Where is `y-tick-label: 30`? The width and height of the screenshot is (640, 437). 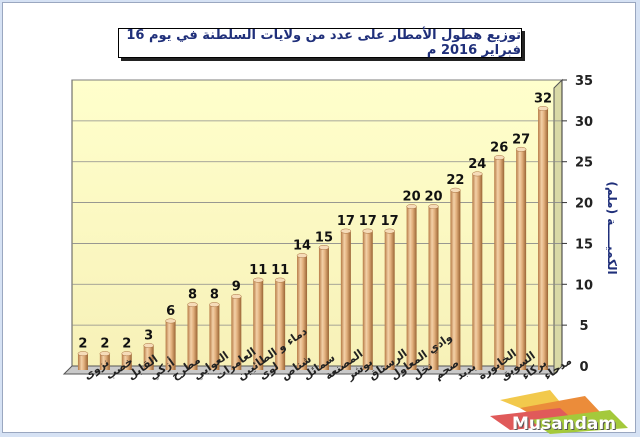 y-tick-label: 30 is located at coordinates (584, 122).